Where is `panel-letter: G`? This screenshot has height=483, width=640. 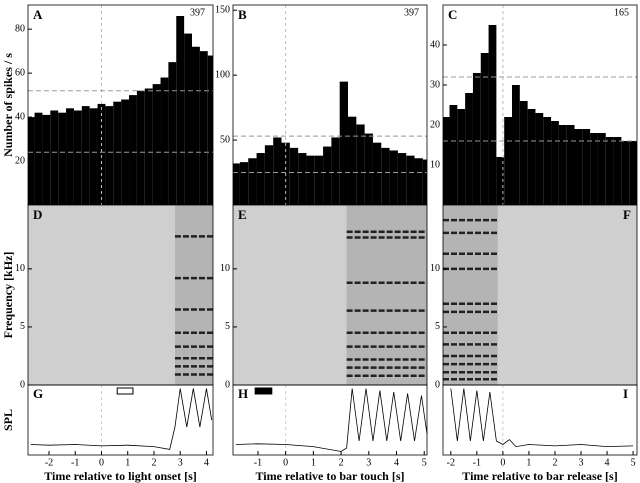
panel-letter: G is located at coordinates (38, 393).